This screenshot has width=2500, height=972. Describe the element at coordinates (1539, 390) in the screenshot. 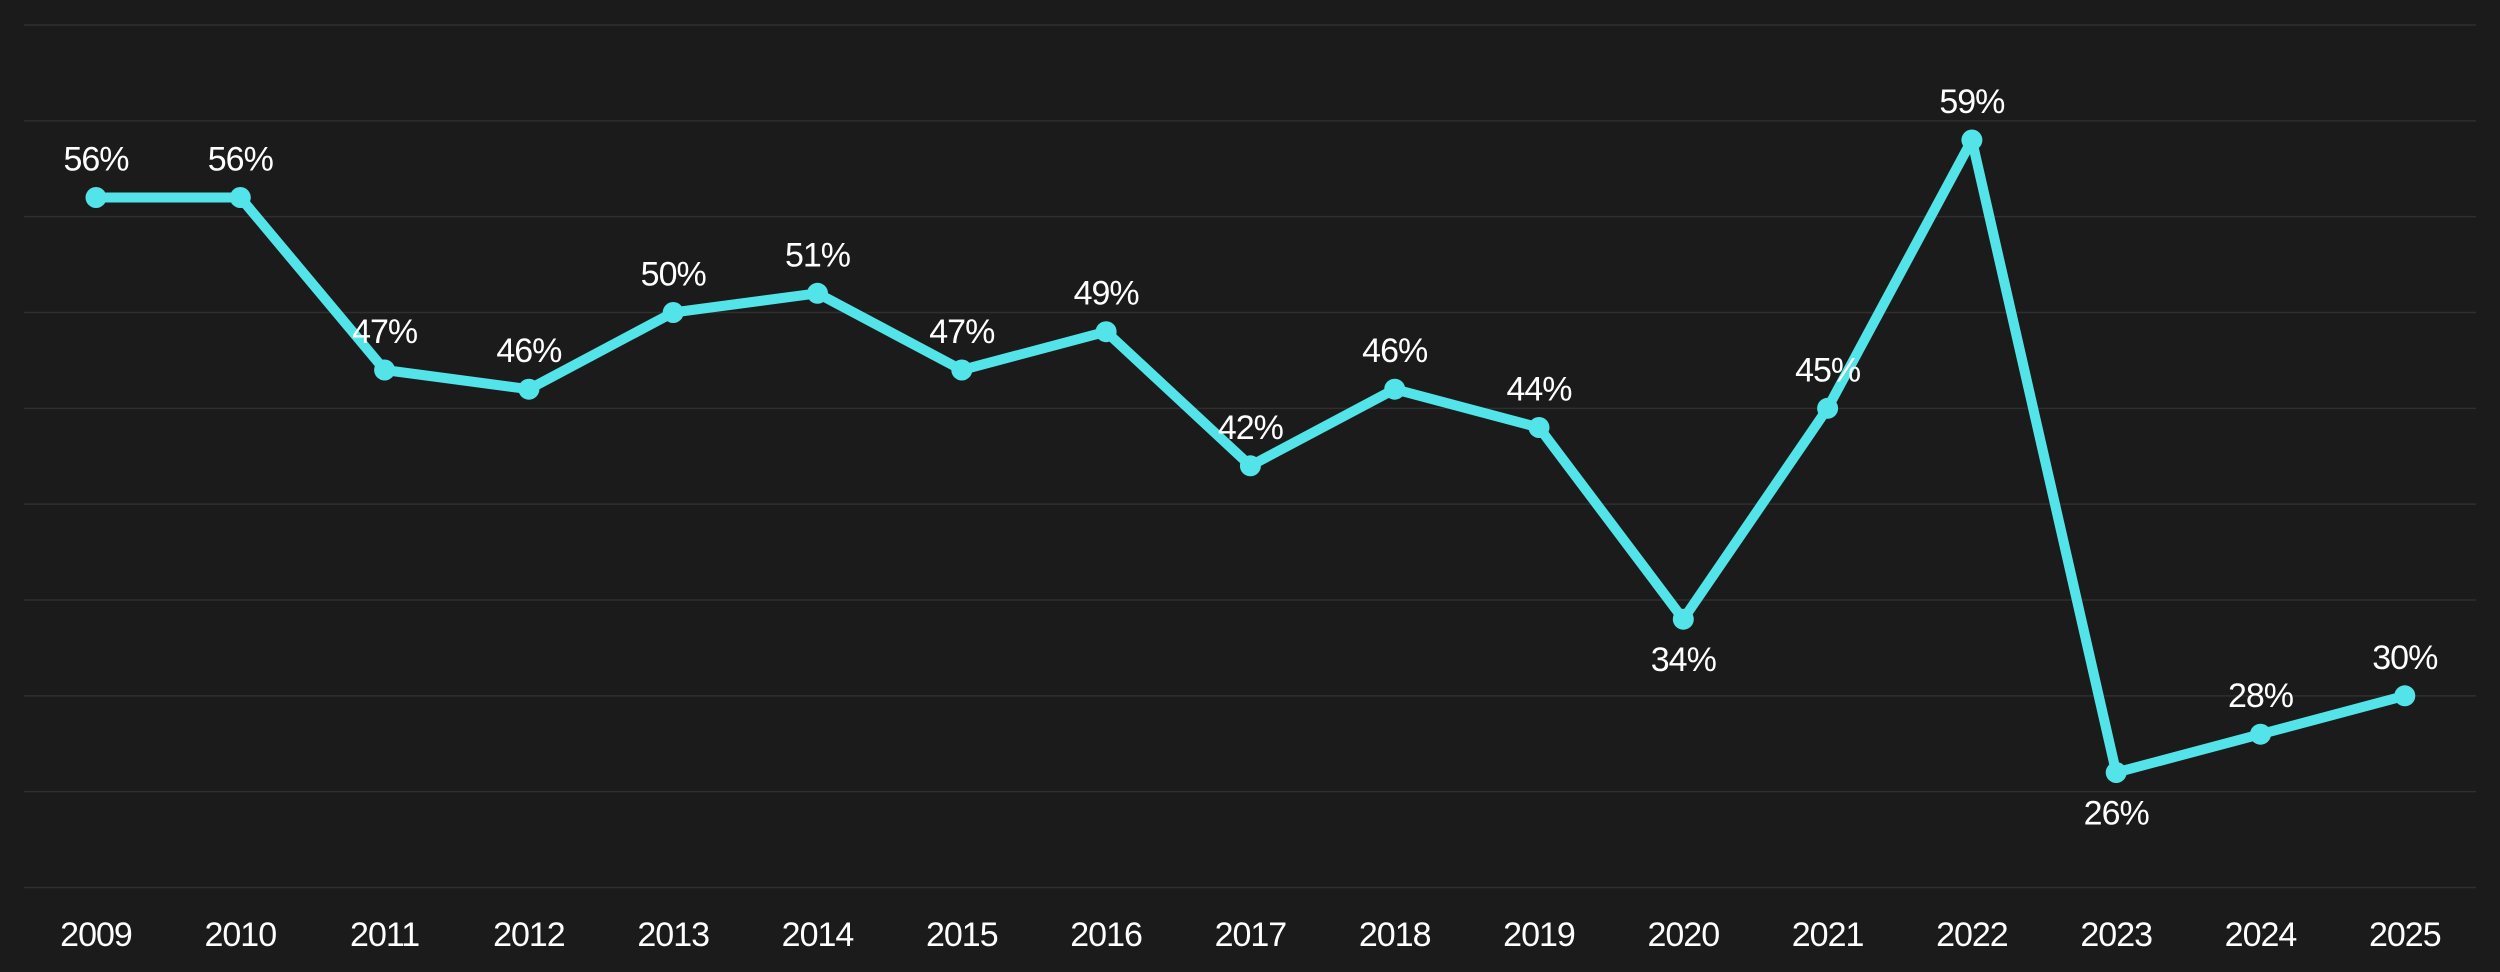

I see `data-point-label: 44%` at that location.